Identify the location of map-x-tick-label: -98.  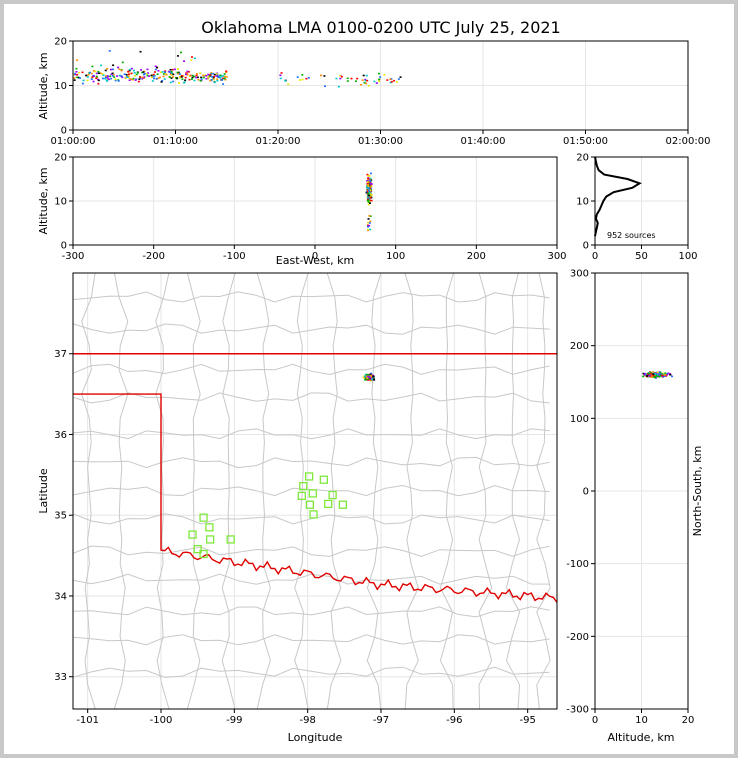
(307, 720).